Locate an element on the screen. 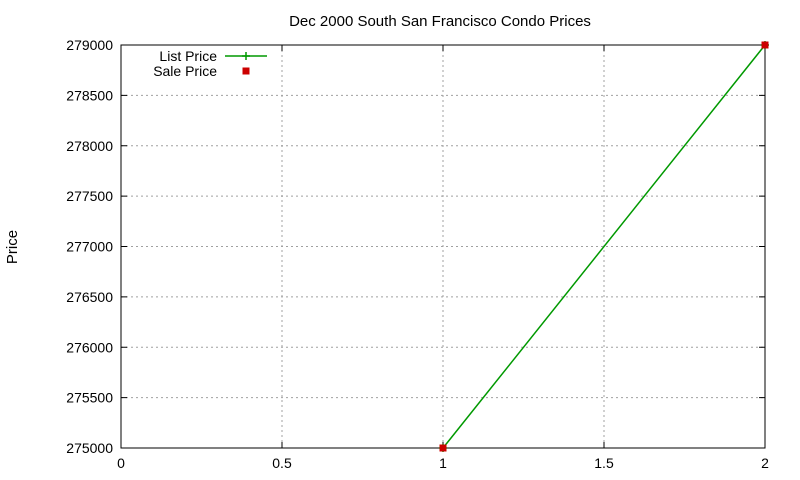  legend-label: Sale Price is located at coordinates (185, 71).